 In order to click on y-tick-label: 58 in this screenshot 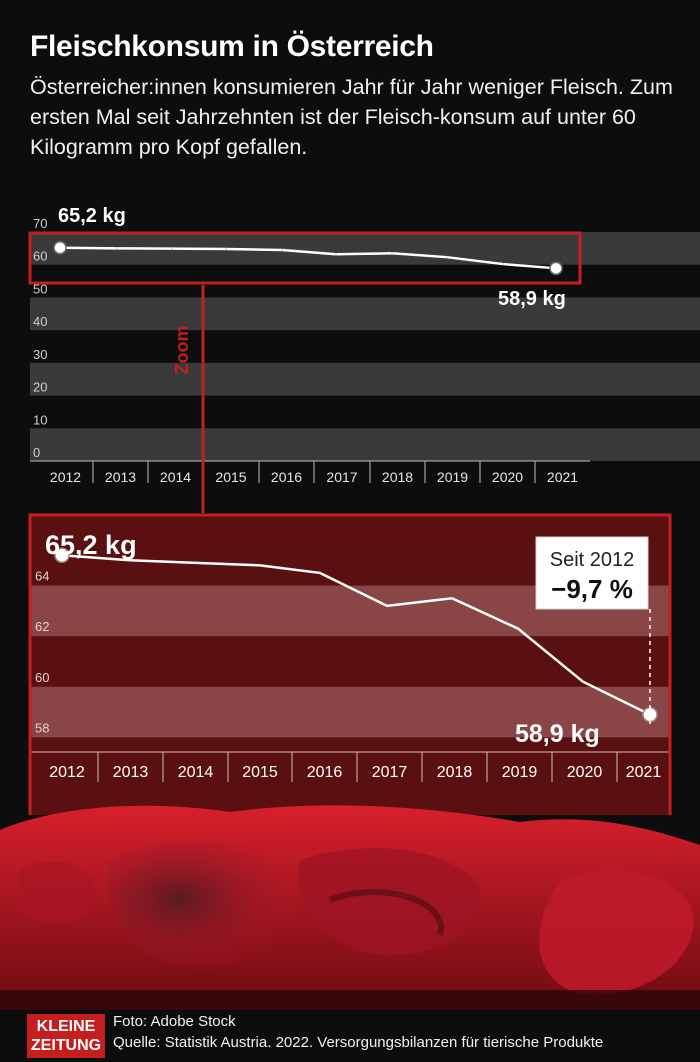, I will do `click(42, 727)`.